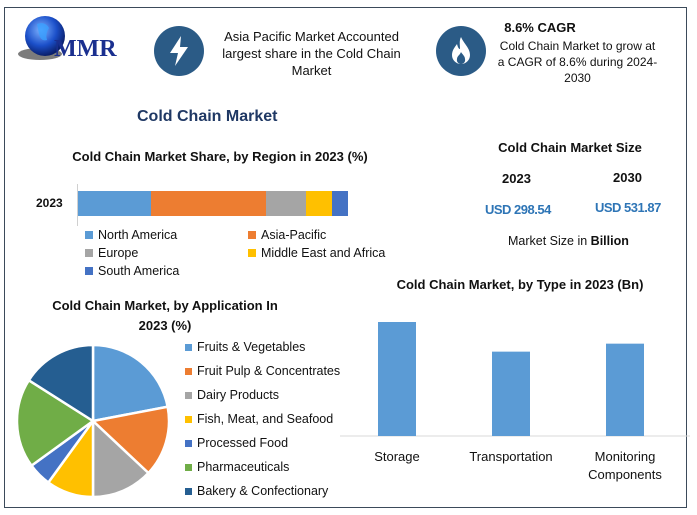 This screenshot has width=697, height=515. I want to click on pie-legend-item: Fruits & Vegetables, so click(245, 347).